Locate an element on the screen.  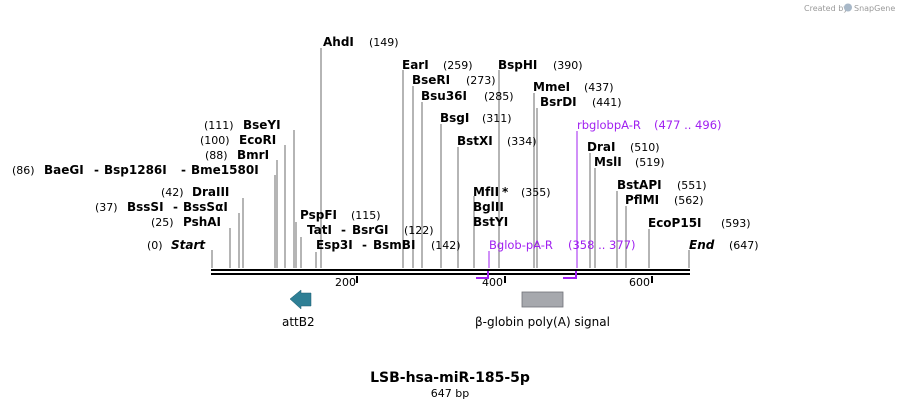
feature-beta-globin-polya: β-globin poly(A) signal is located at coordinates (542, 310).